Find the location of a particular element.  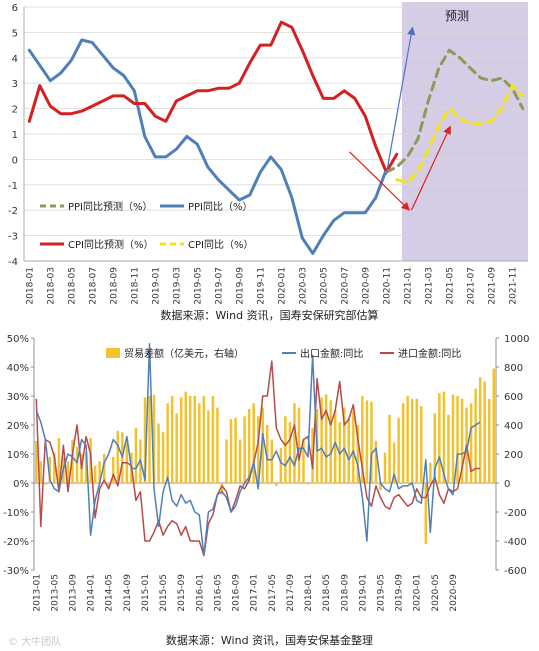

x-tick-label: 2014-05 is located at coordinates (110, 593).